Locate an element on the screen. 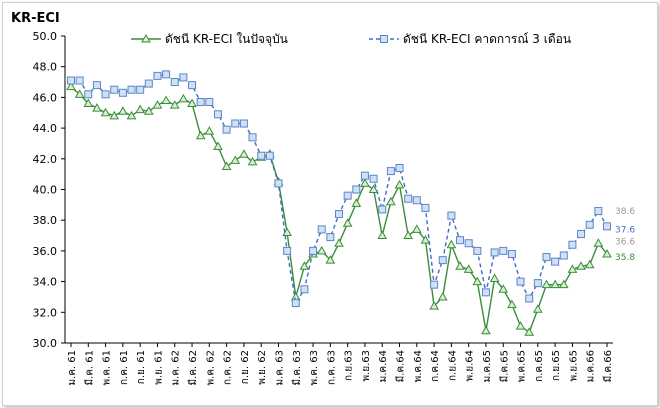 The width and height of the screenshot is (660, 408). x-tick-label: ก.ย. 61 is located at coordinates (141, 367).